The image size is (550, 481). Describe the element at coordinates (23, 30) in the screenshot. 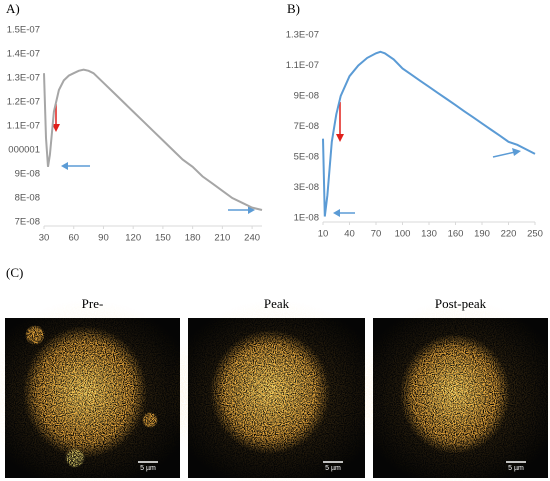

I see `y-tick-label: 1.5E-07` at that location.